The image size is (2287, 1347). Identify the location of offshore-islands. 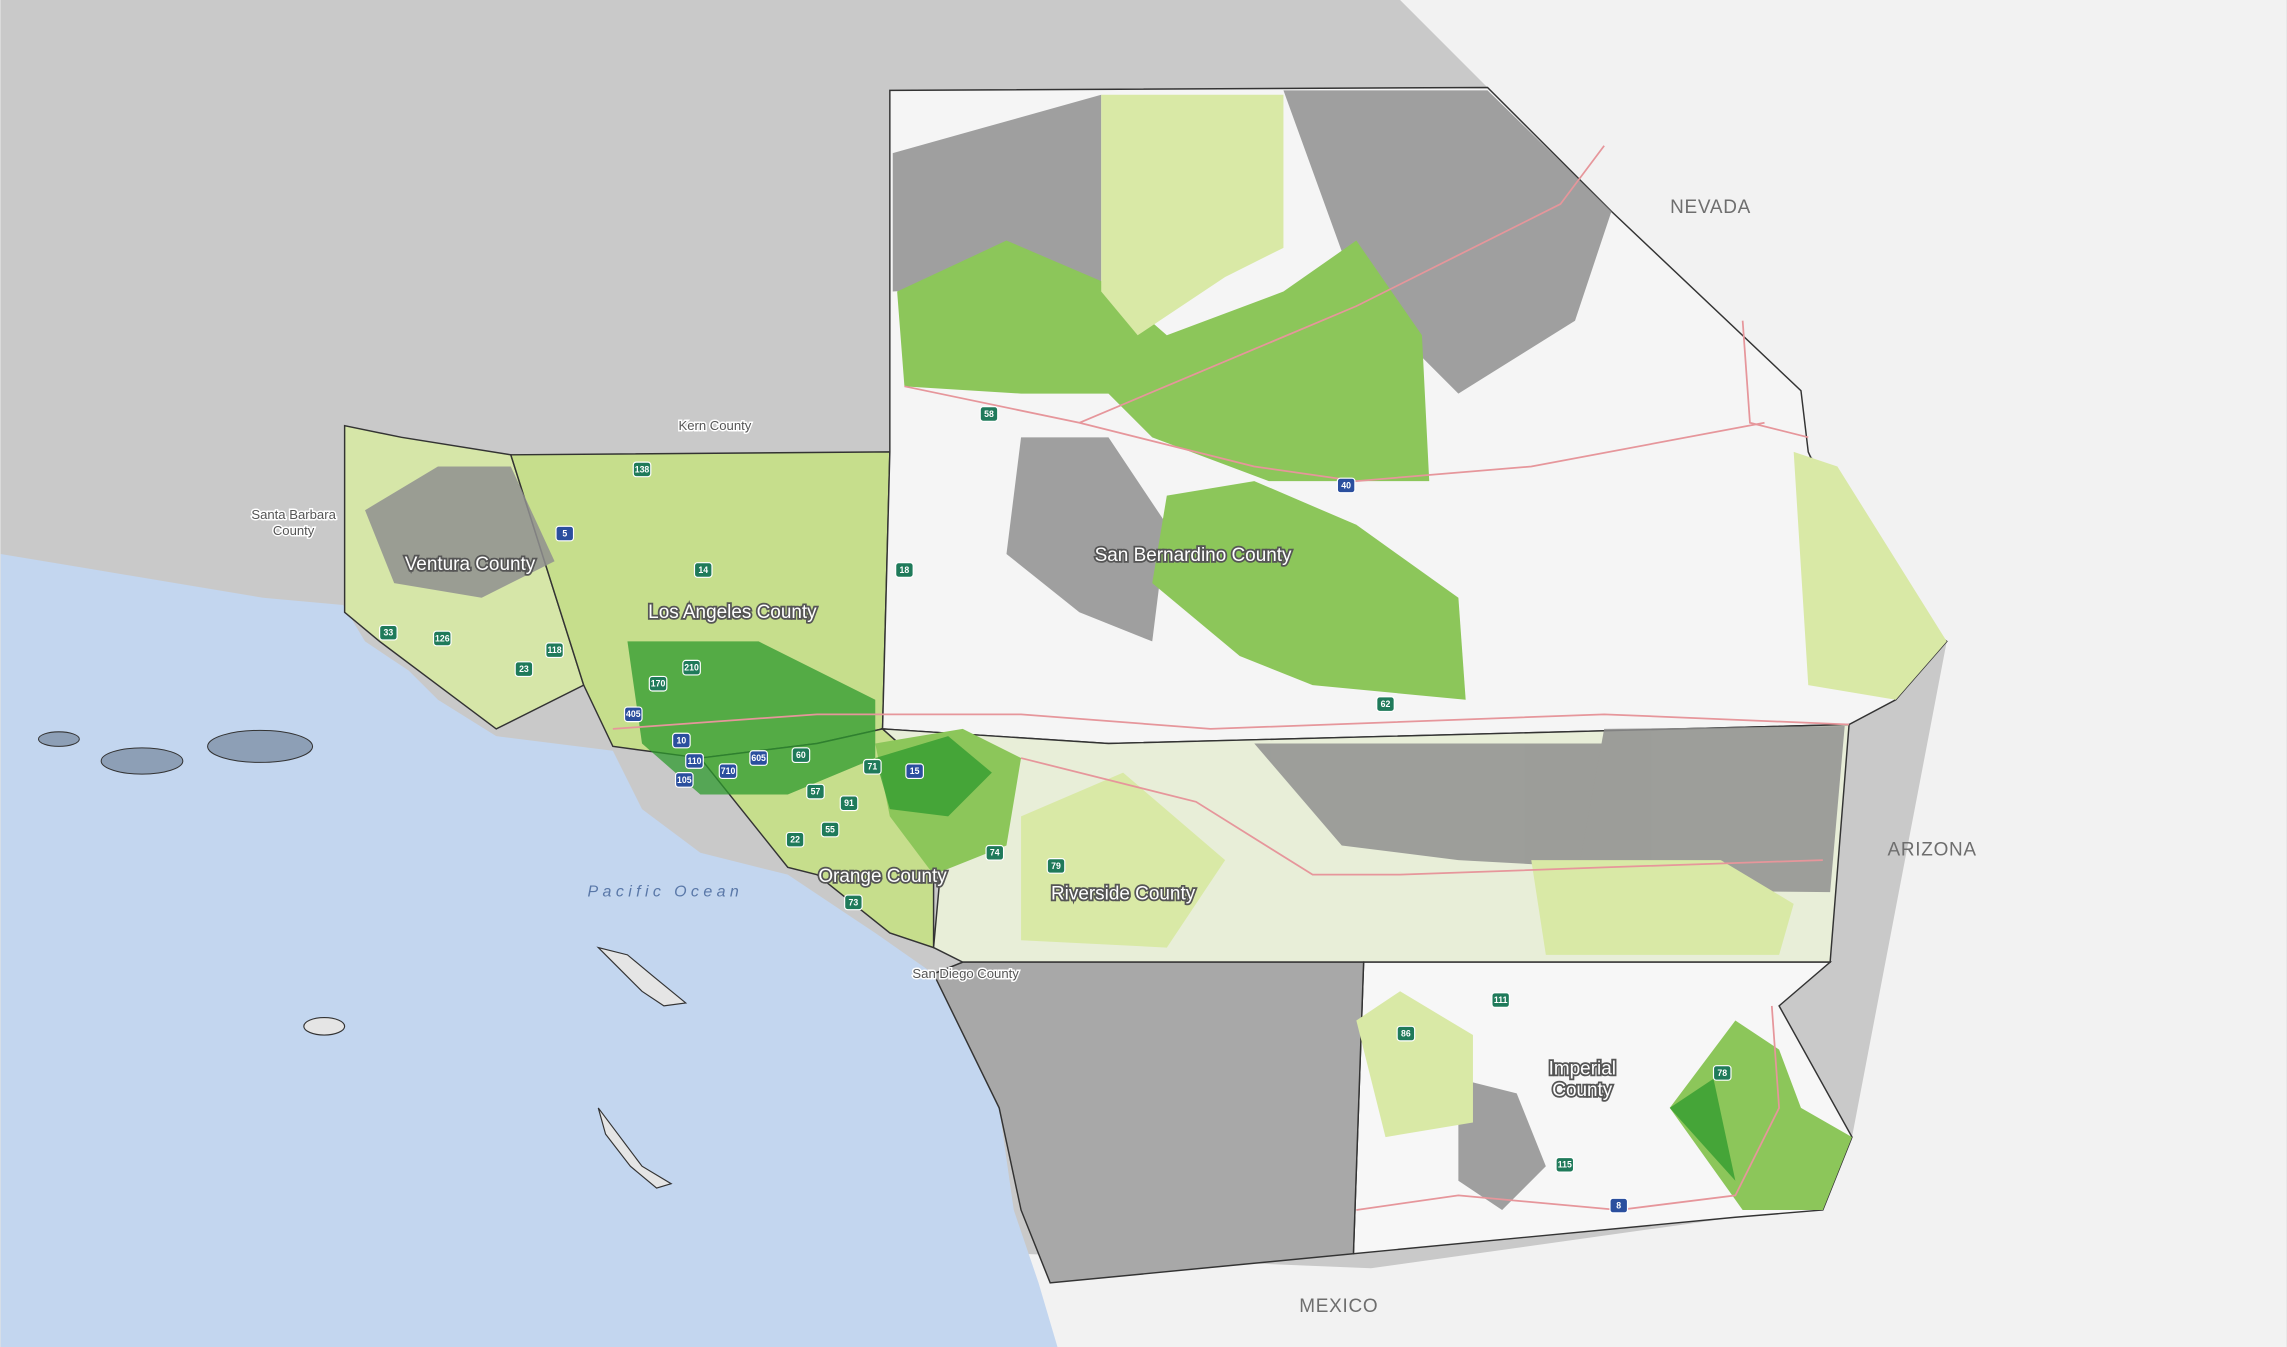
(495, 1067).